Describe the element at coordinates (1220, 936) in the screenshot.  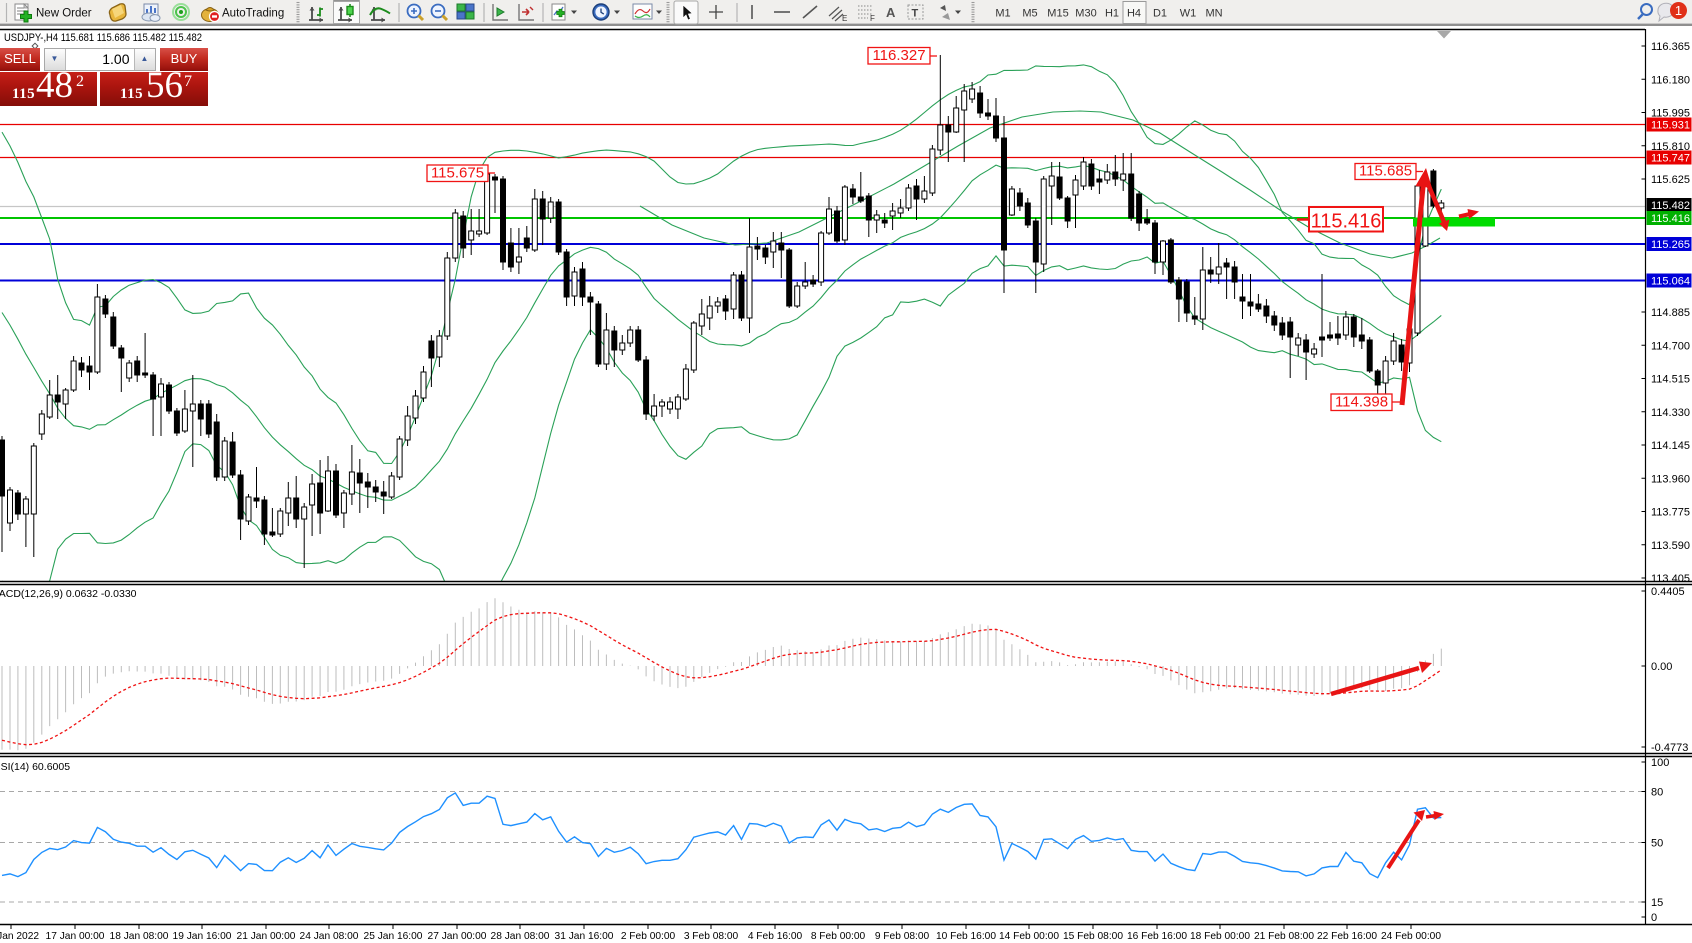
I see `svg-text: 18 Feb 00:00` at that location.